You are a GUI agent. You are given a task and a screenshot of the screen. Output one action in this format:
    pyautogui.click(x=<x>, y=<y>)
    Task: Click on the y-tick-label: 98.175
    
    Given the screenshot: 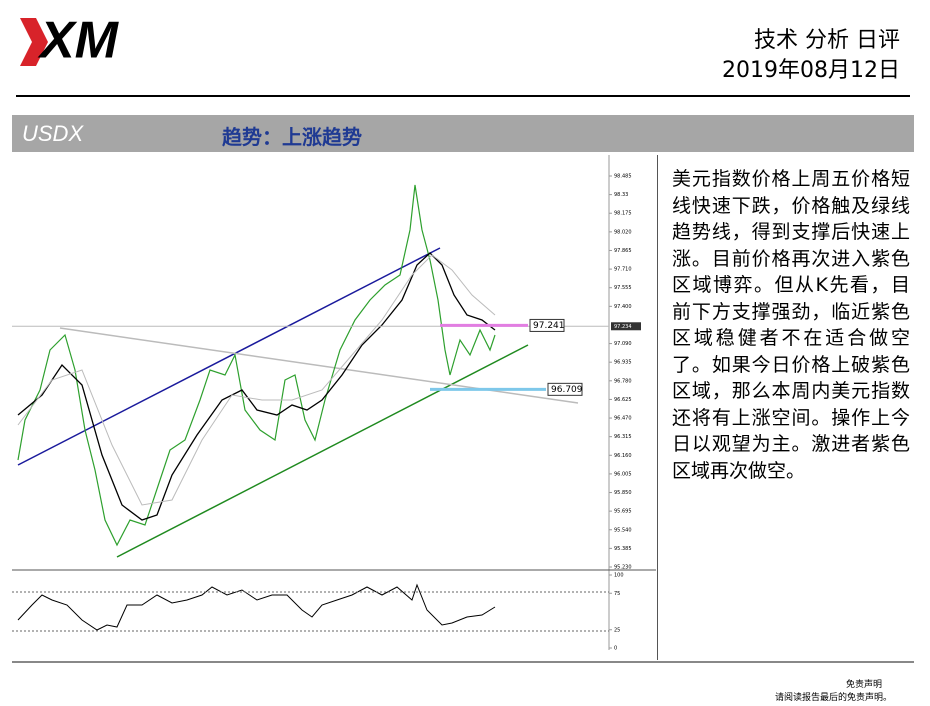 What is the action you would take?
    pyautogui.click(x=623, y=214)
    